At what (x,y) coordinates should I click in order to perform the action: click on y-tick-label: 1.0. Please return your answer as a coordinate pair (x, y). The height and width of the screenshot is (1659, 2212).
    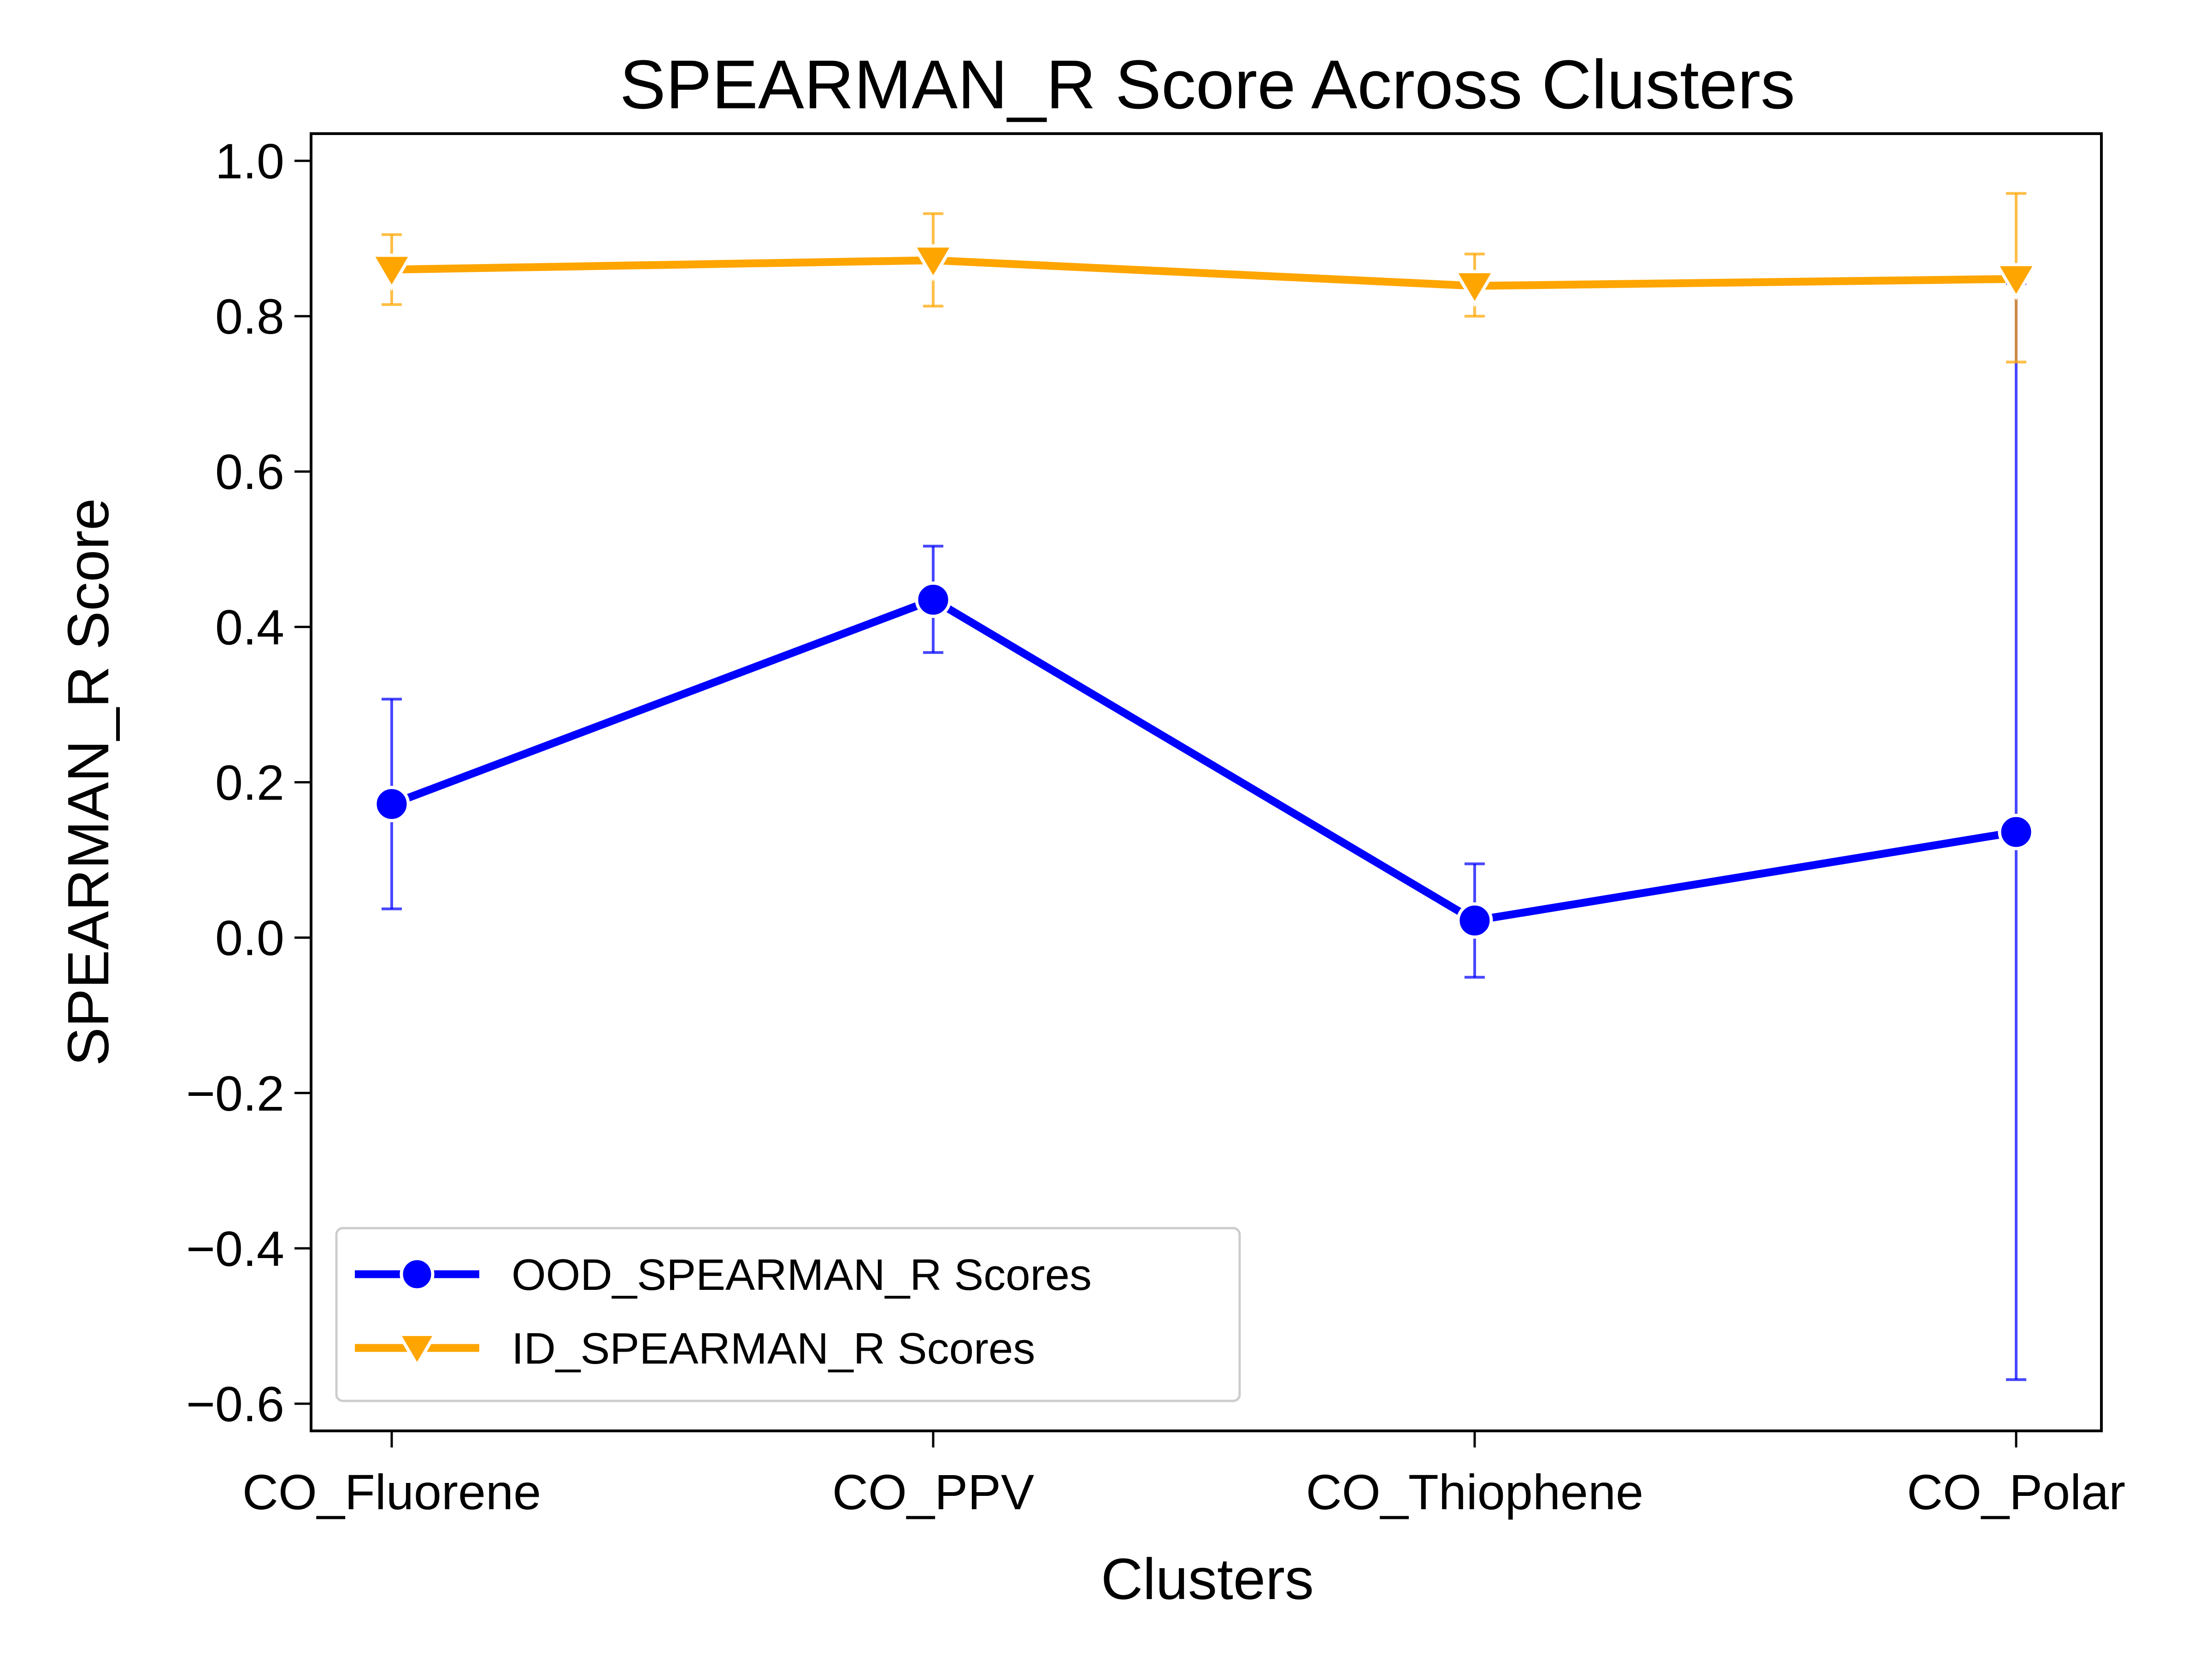
    Looking at the image, I should click on (249, 161).